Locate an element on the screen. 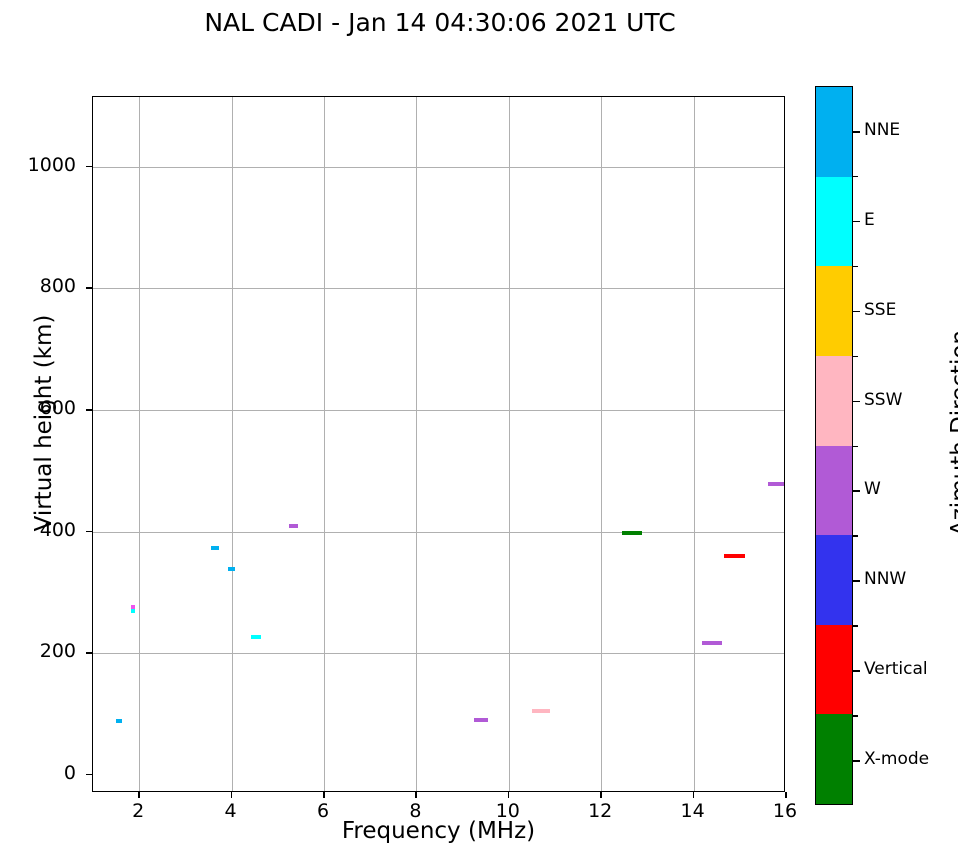 The width and height of the screenshot is (958, 857). colorbar-tick-w is located at coordinates (856, 491).